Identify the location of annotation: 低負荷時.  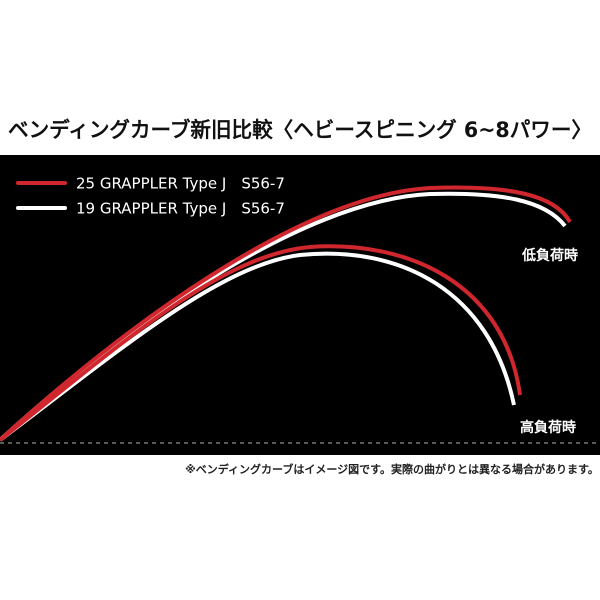
(549, 255).